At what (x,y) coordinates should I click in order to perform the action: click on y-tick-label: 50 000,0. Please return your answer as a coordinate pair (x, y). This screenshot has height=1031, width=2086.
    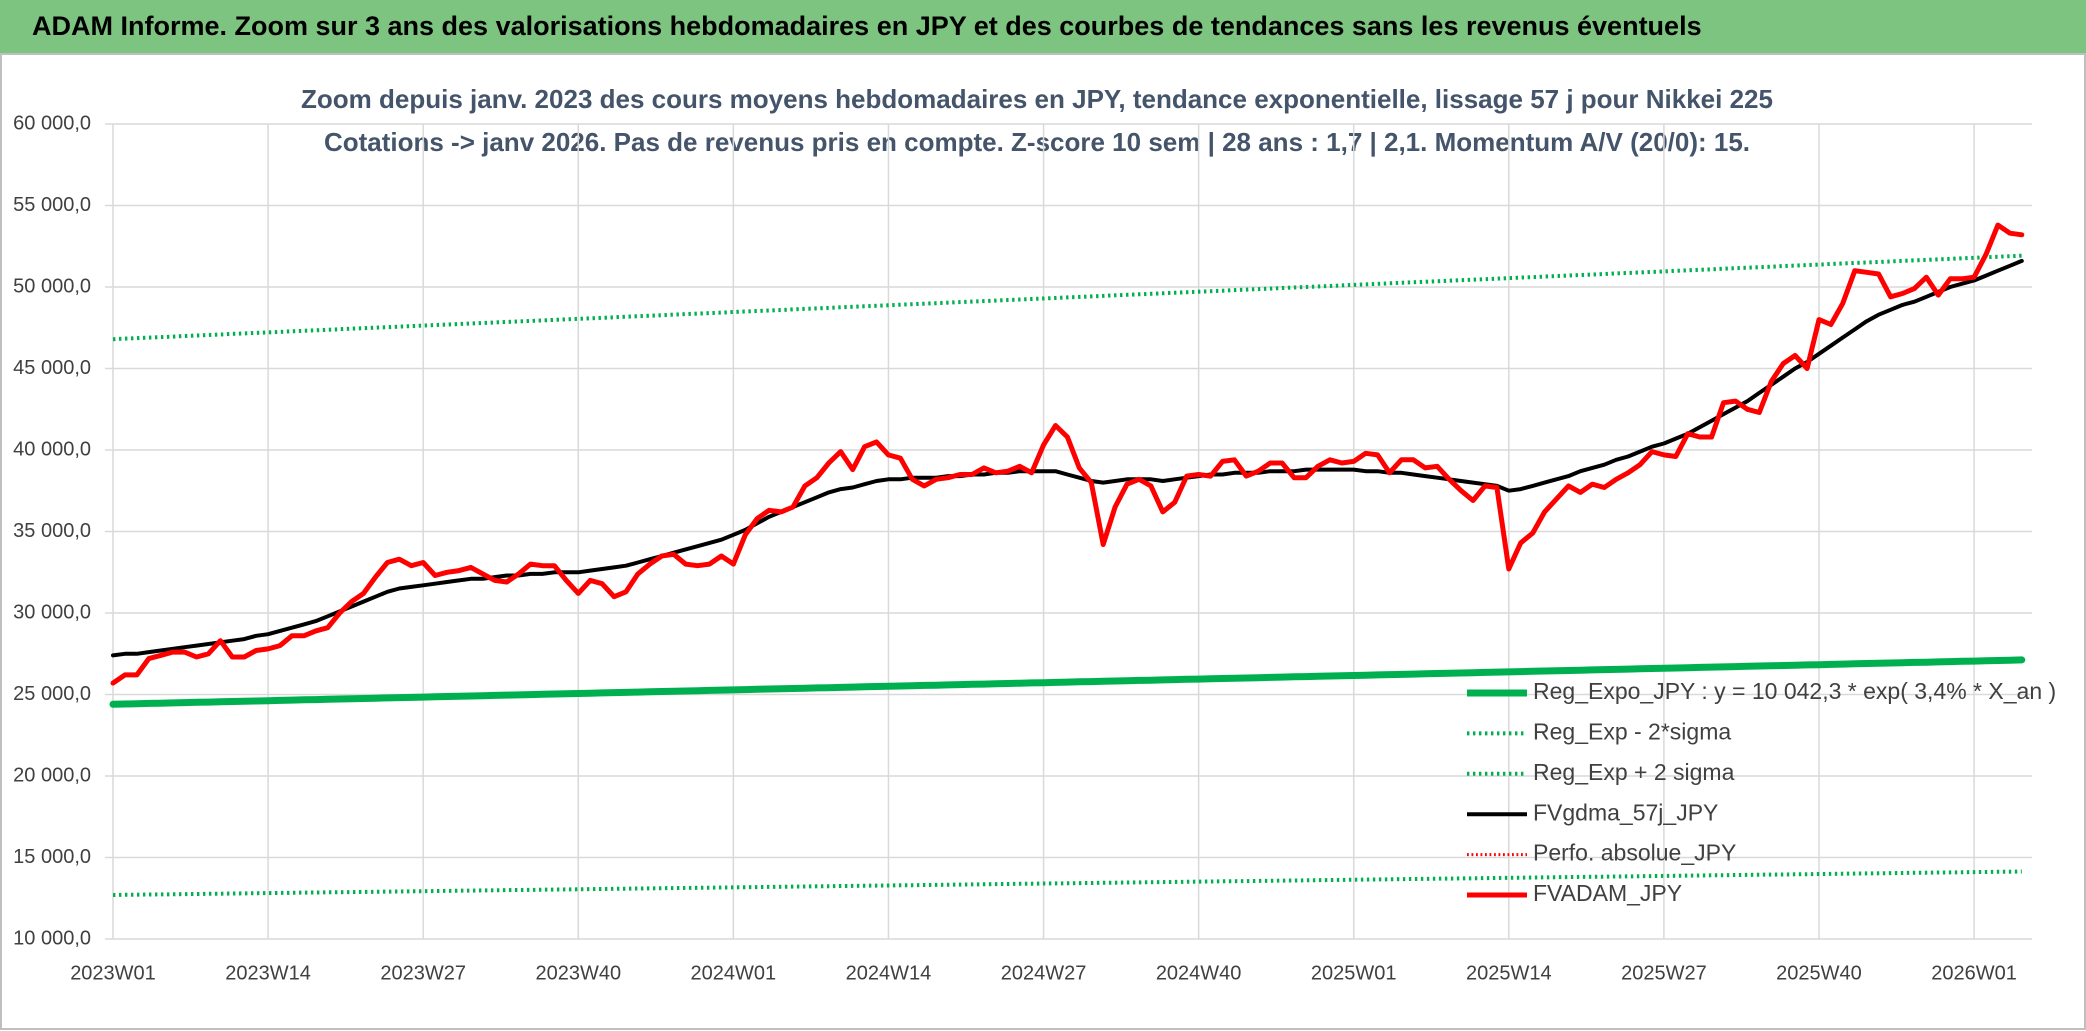
    Looking at the image, I should click on (52, 286).